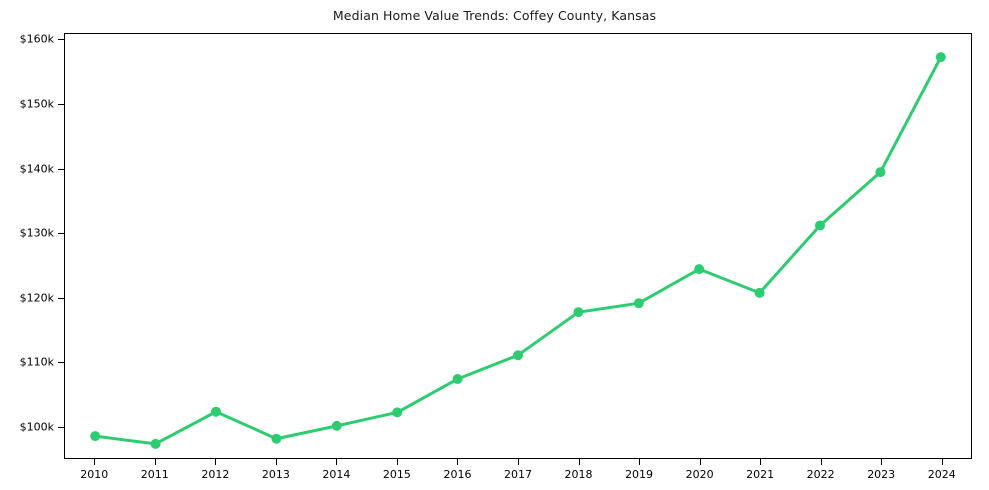 This screenshot has width=989, height=490. Describe the element at coordinates (36, 233) in the screenshot. I see `y-axis-tick-label: $130k` at that location.